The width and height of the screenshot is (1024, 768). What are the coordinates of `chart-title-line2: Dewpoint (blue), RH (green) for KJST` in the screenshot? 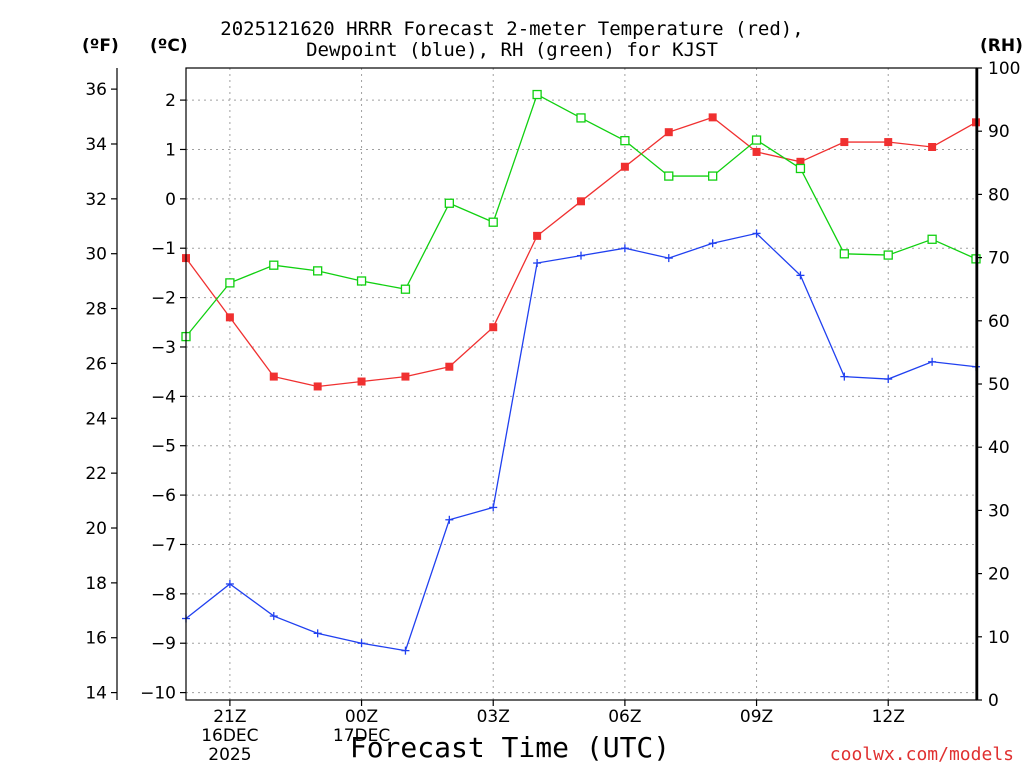 It's located at (512, 50).